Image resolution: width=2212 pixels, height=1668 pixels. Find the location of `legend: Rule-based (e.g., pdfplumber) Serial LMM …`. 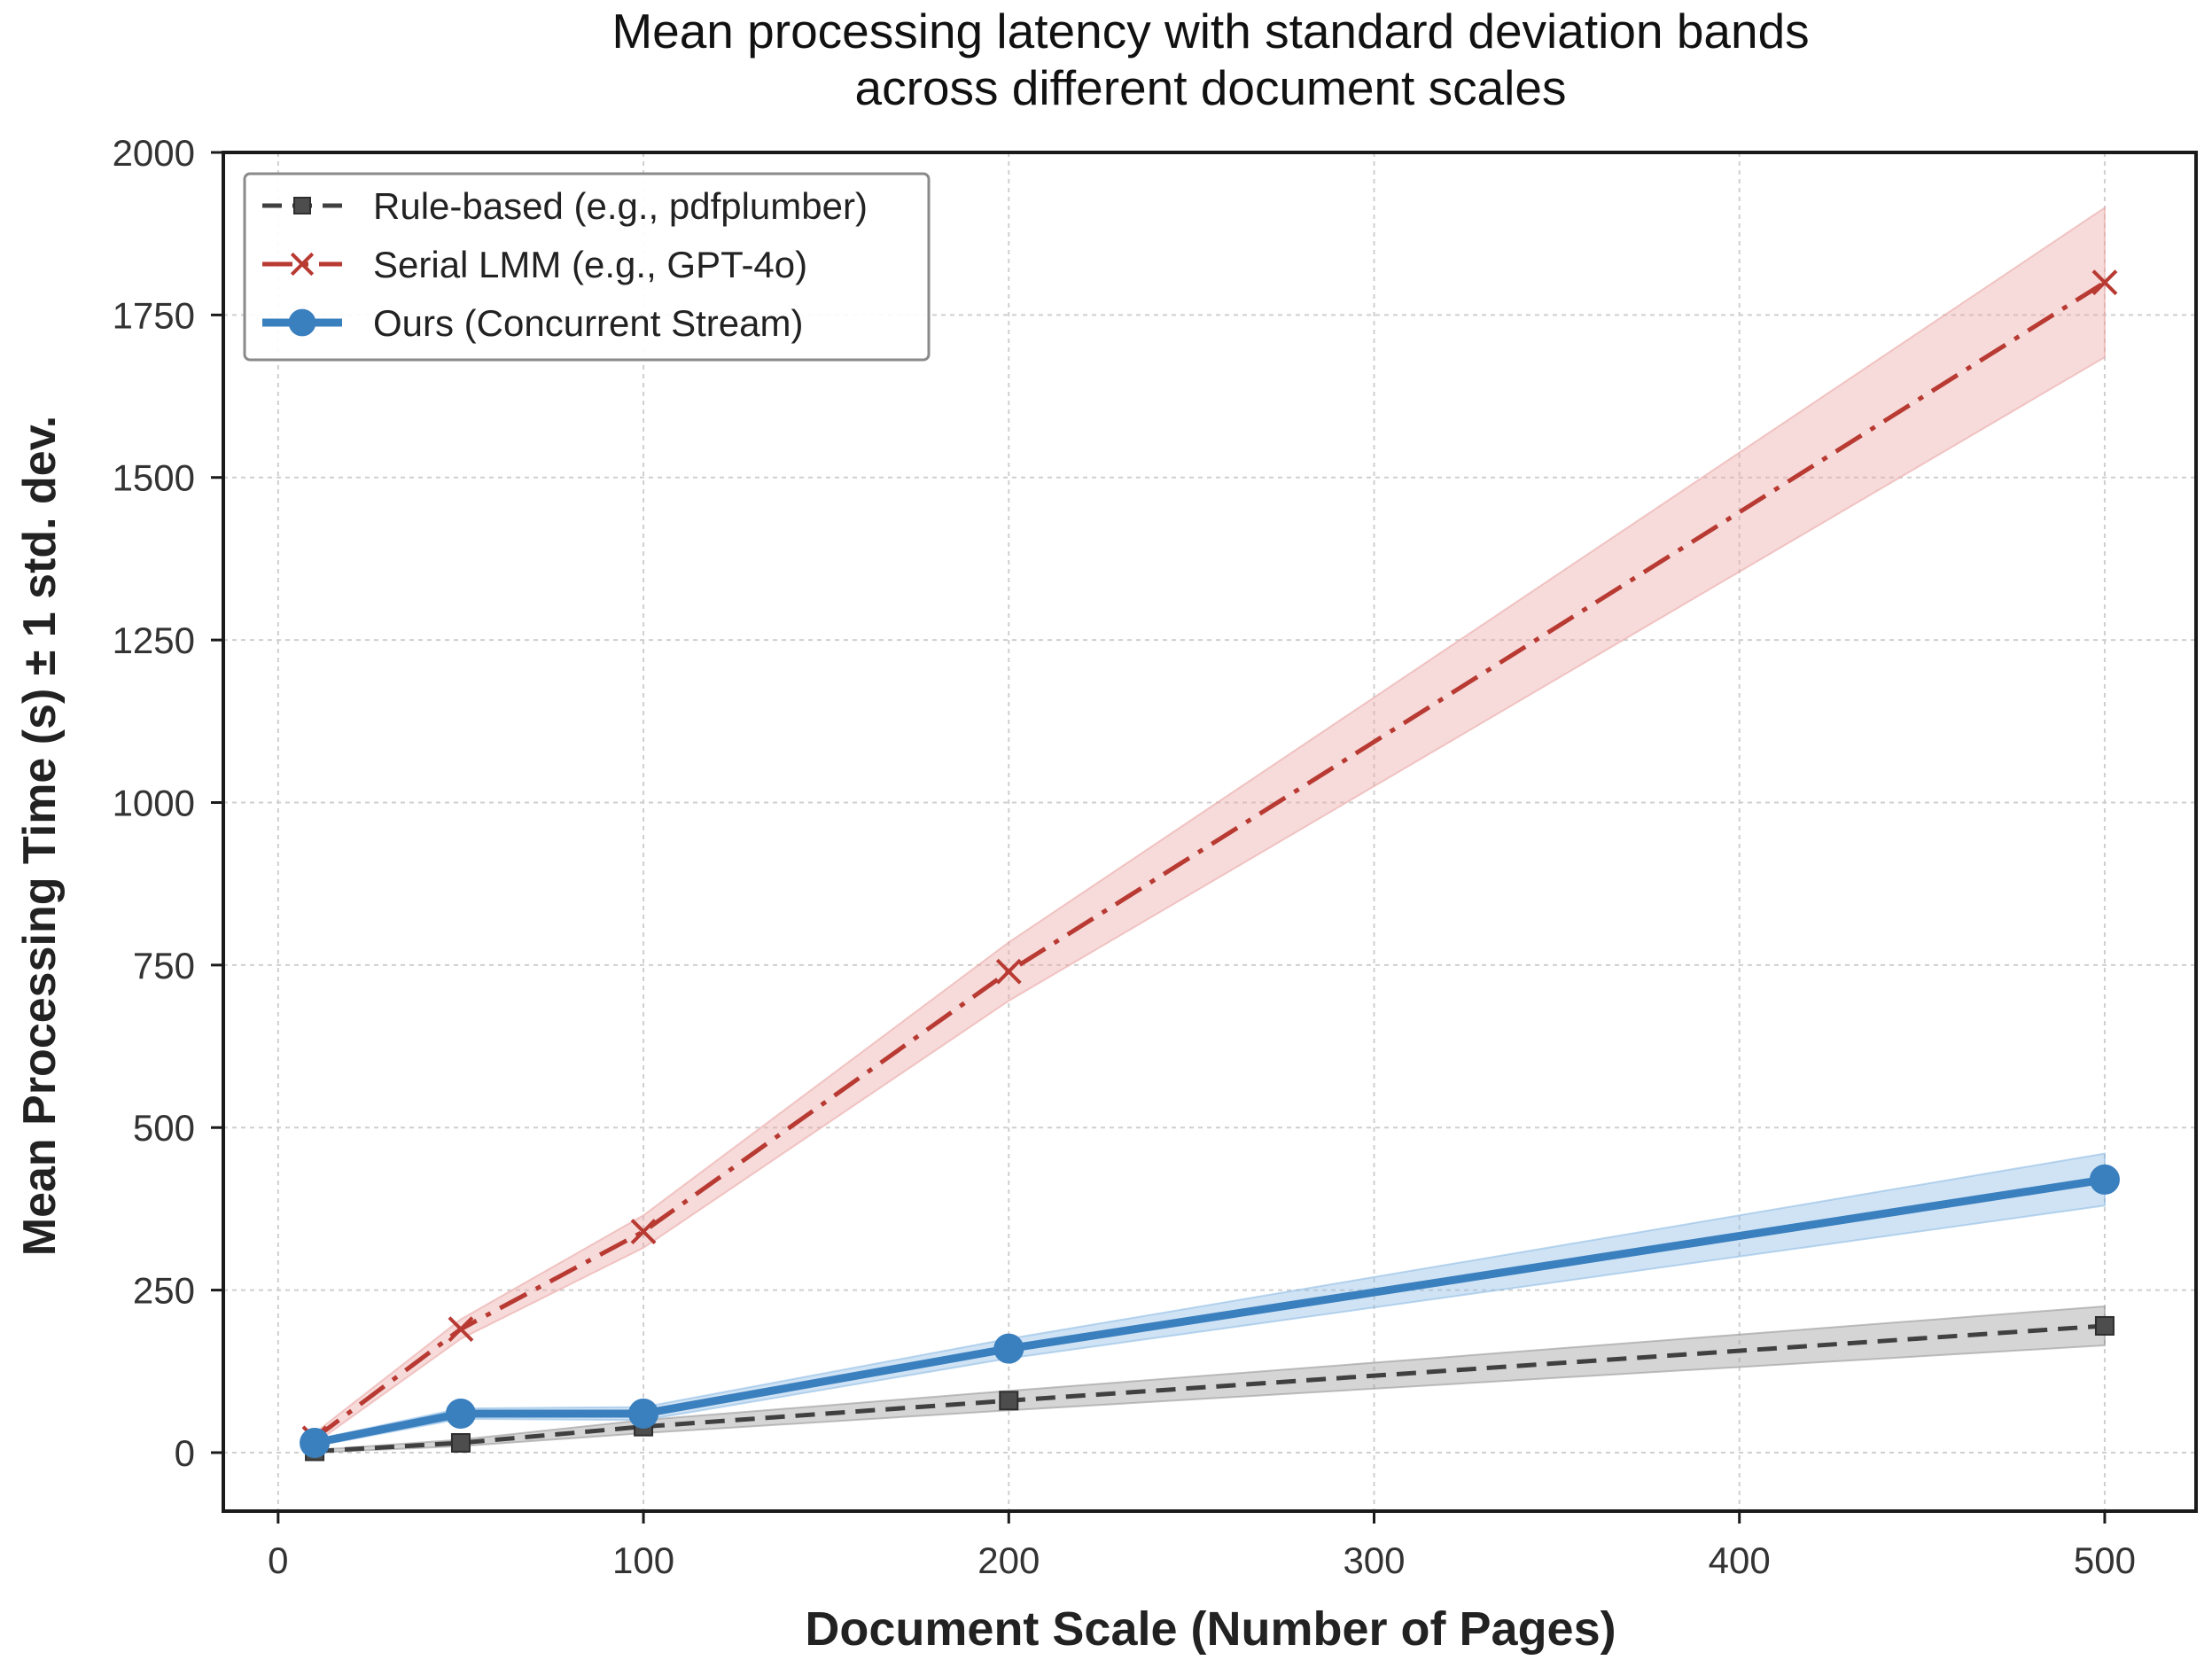

legend: Rule-based (e.g., pdfplumber) Serial LMM … is located at coordinates (587, 267).